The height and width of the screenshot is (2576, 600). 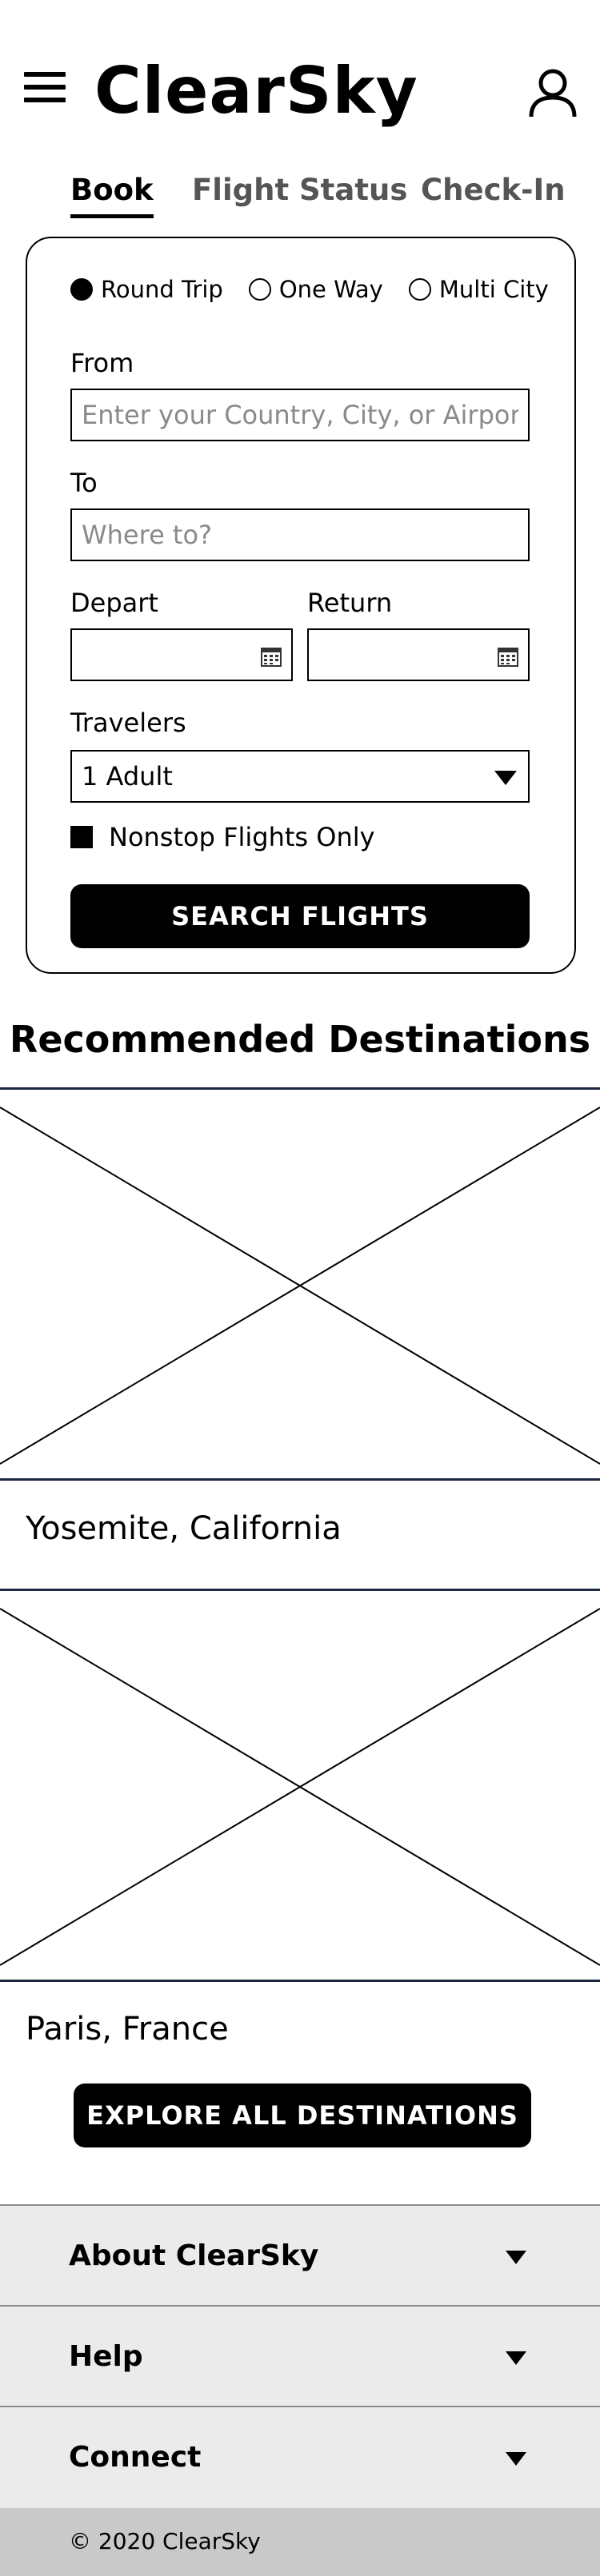 I want to click on travelers-value: 1 Adult, so click(x=127, y=776).